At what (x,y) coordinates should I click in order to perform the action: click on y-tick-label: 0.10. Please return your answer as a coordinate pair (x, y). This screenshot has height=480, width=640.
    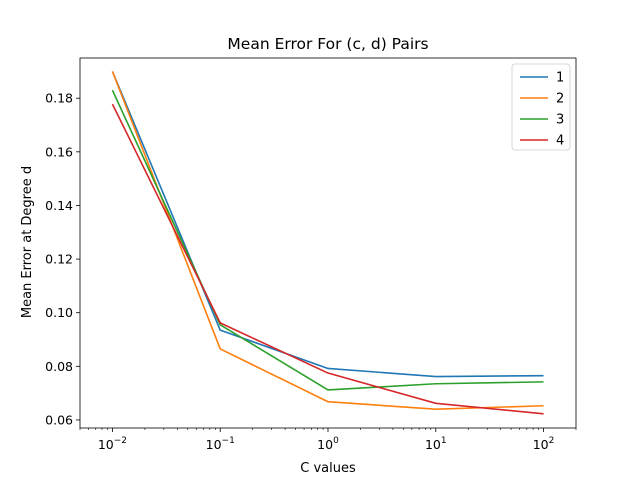
    Looking at the image, I should click on (59, 312).